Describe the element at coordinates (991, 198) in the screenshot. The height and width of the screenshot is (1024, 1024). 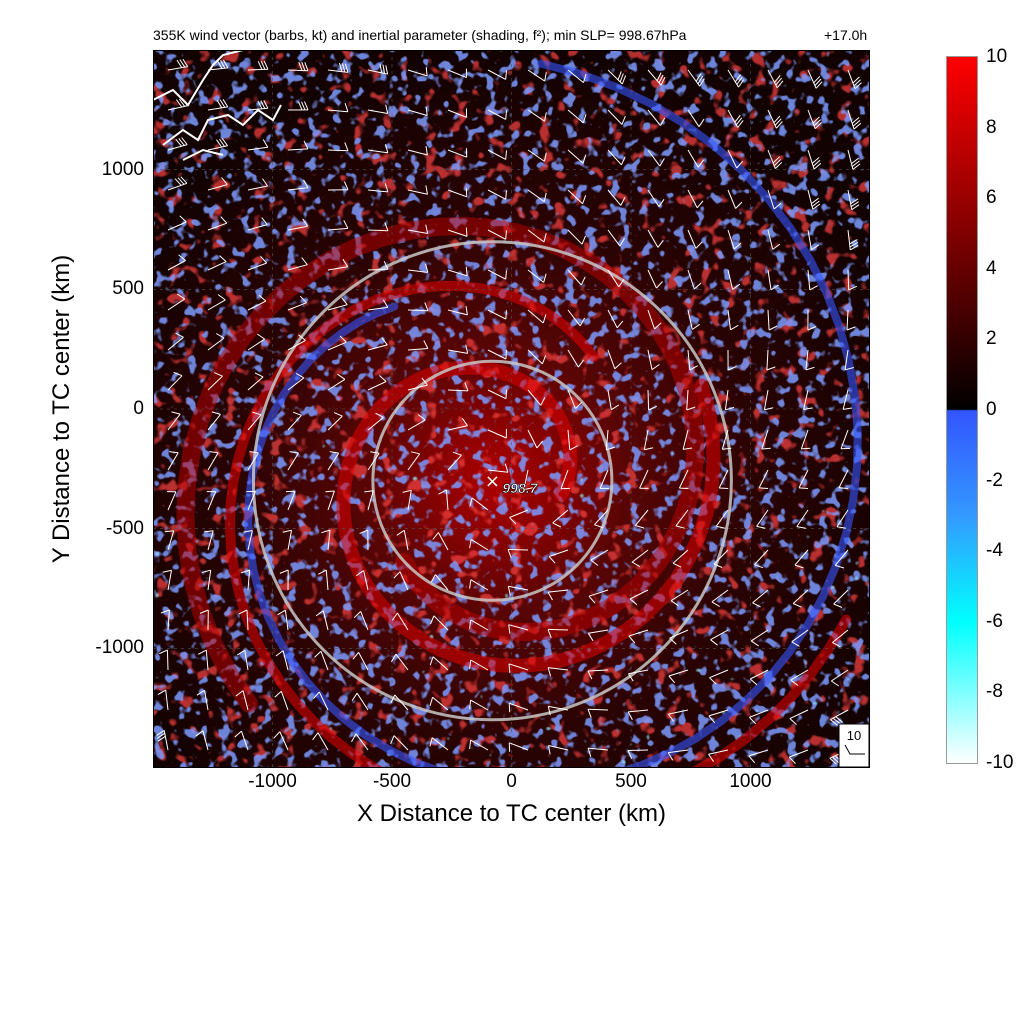
I see `colorbar-tick-label: 6` at that location.